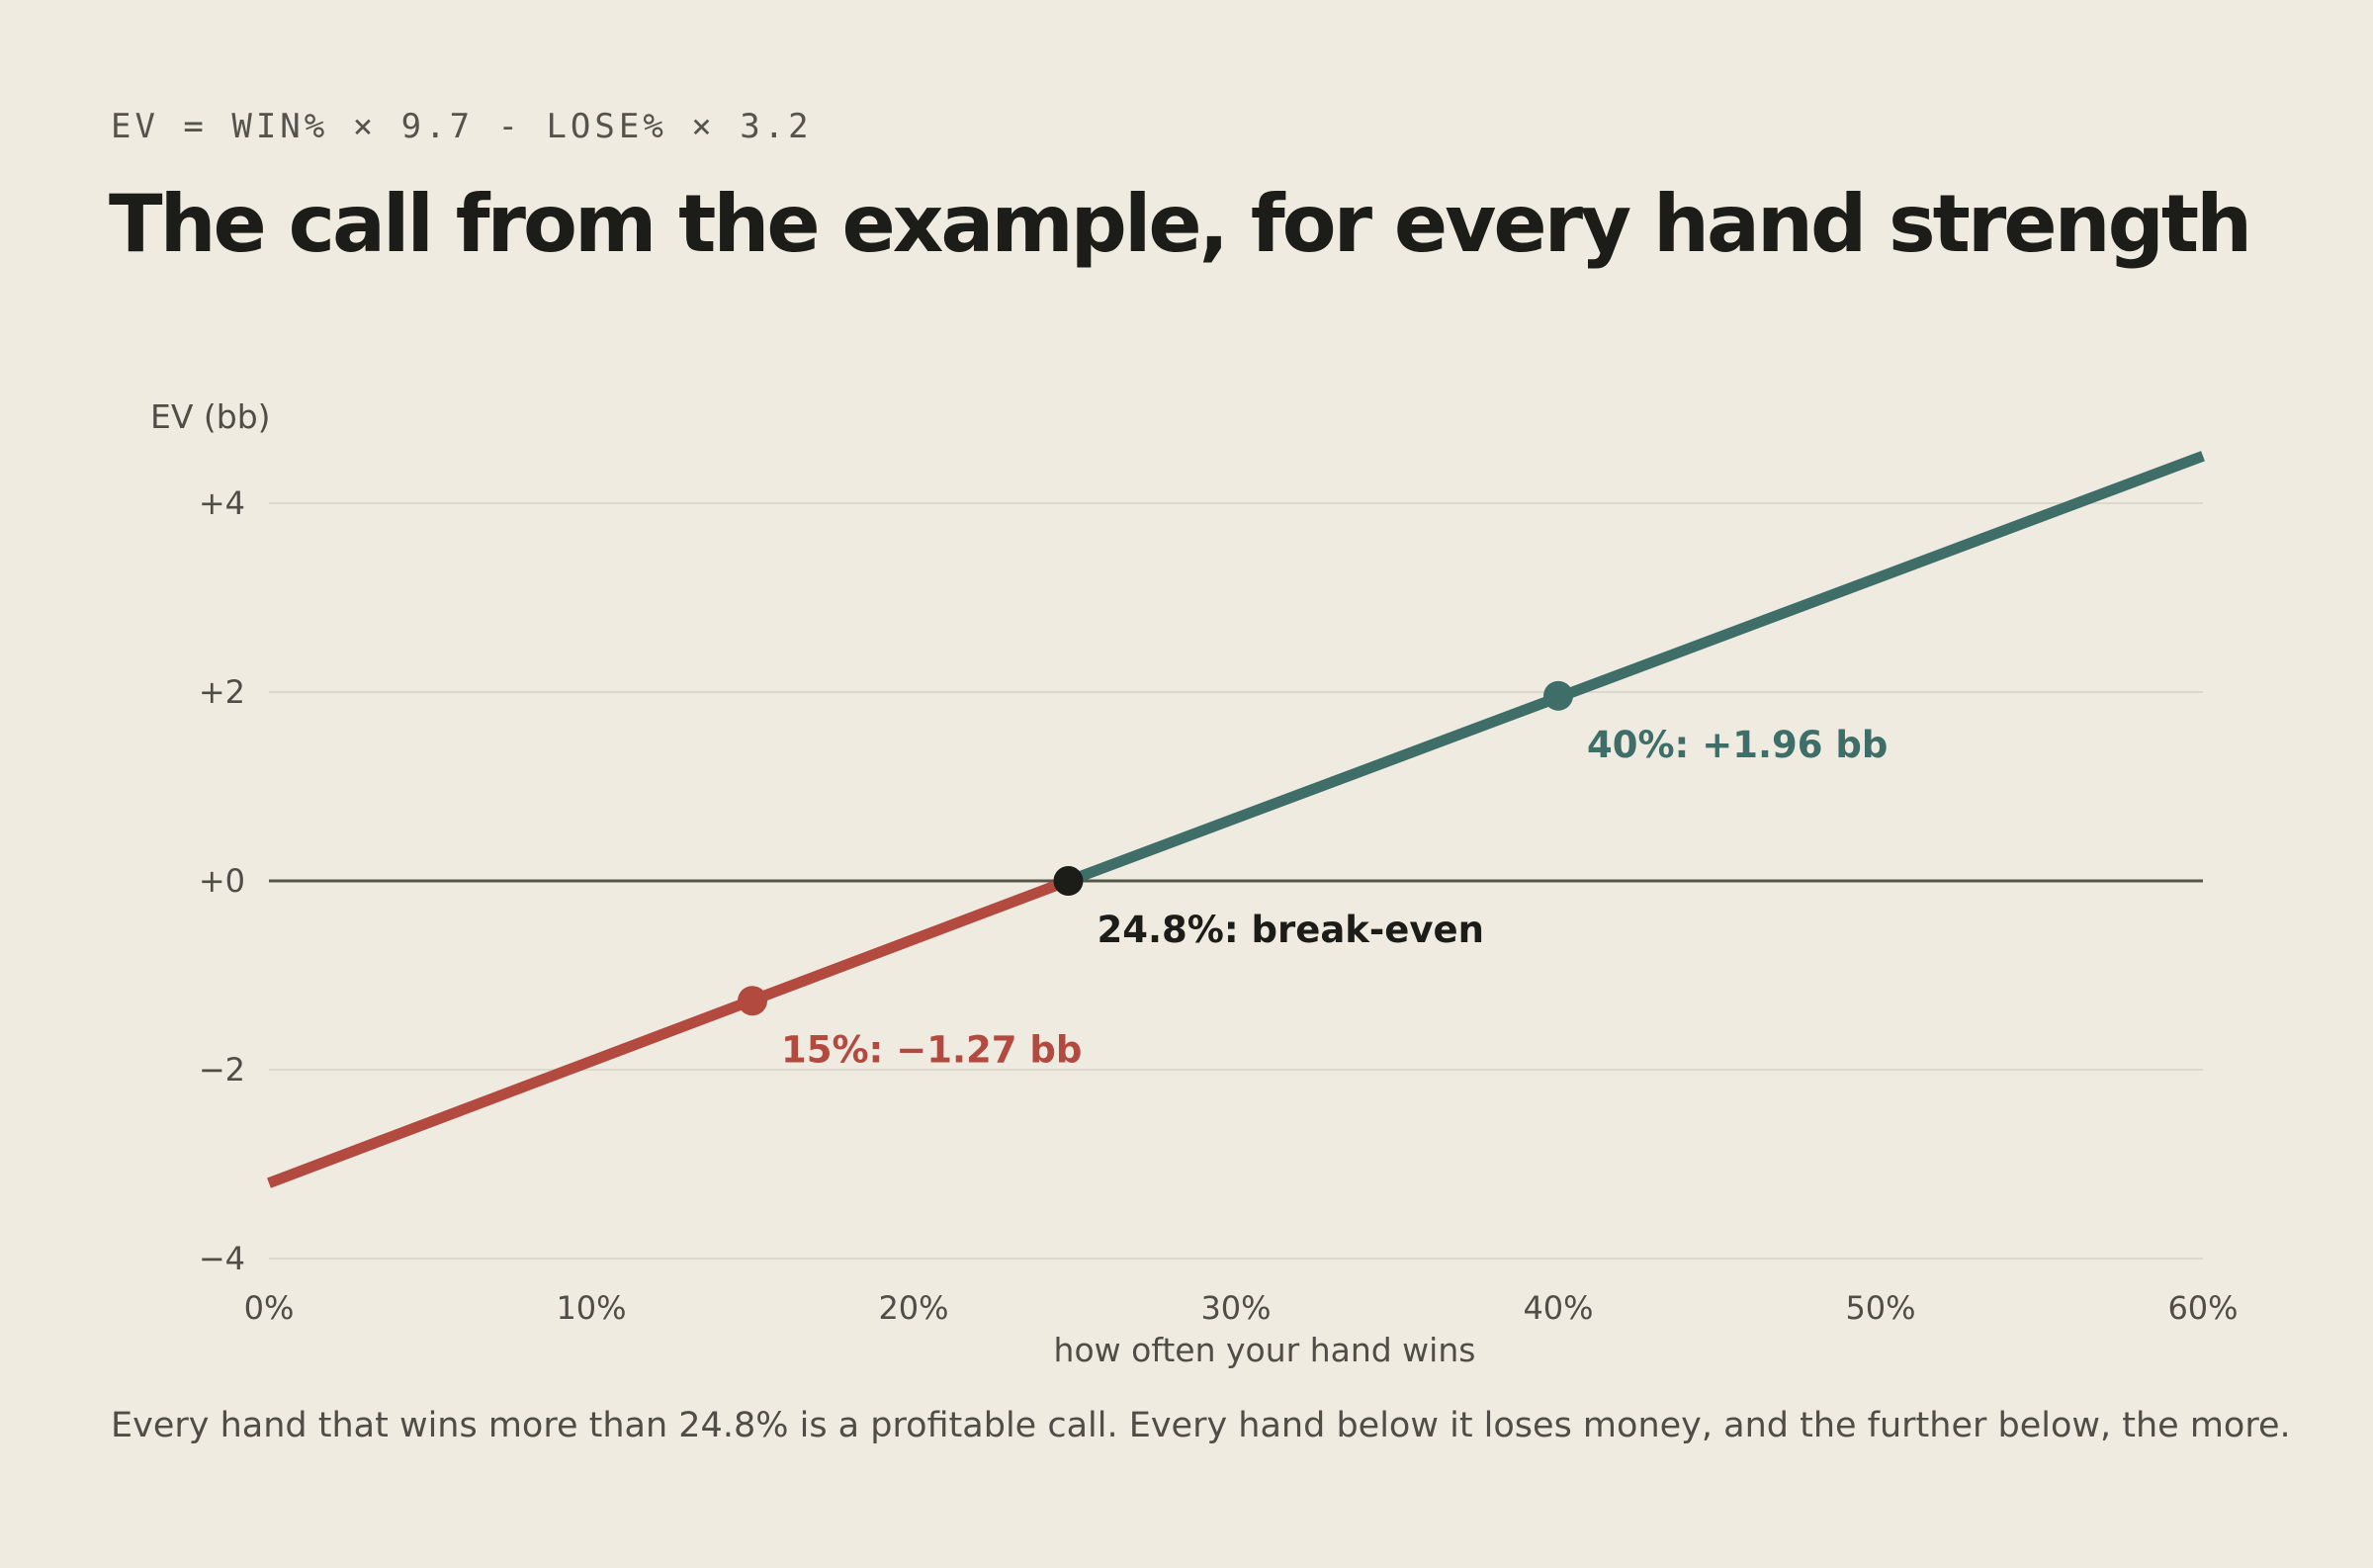 The width and height of the screenshot is (2373, 1568). Describe the element at coordinates (1290, 930) in the screenshot. I see `point-annotation: 24.8%: break-even` at that location.